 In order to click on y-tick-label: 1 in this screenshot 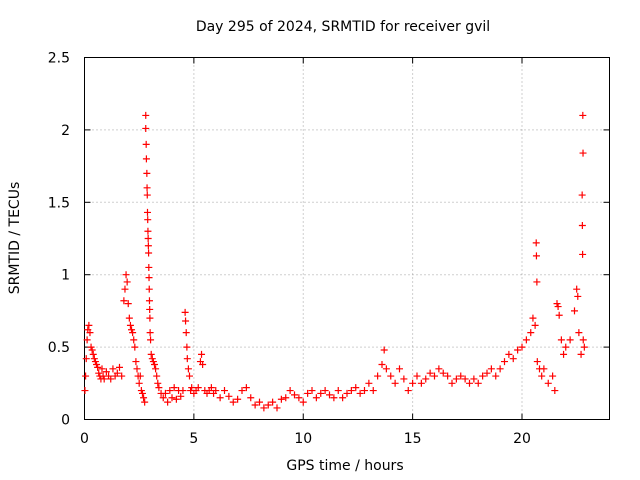, I will do `click(65, 276)`.